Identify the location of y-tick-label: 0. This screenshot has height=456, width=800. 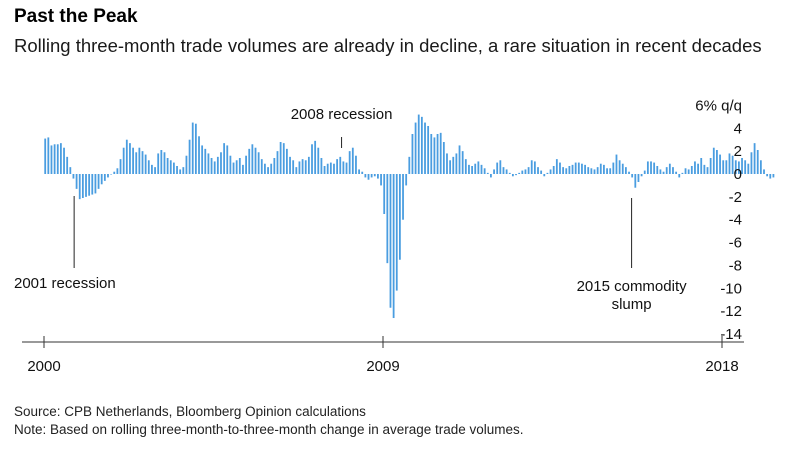
(738, 174).